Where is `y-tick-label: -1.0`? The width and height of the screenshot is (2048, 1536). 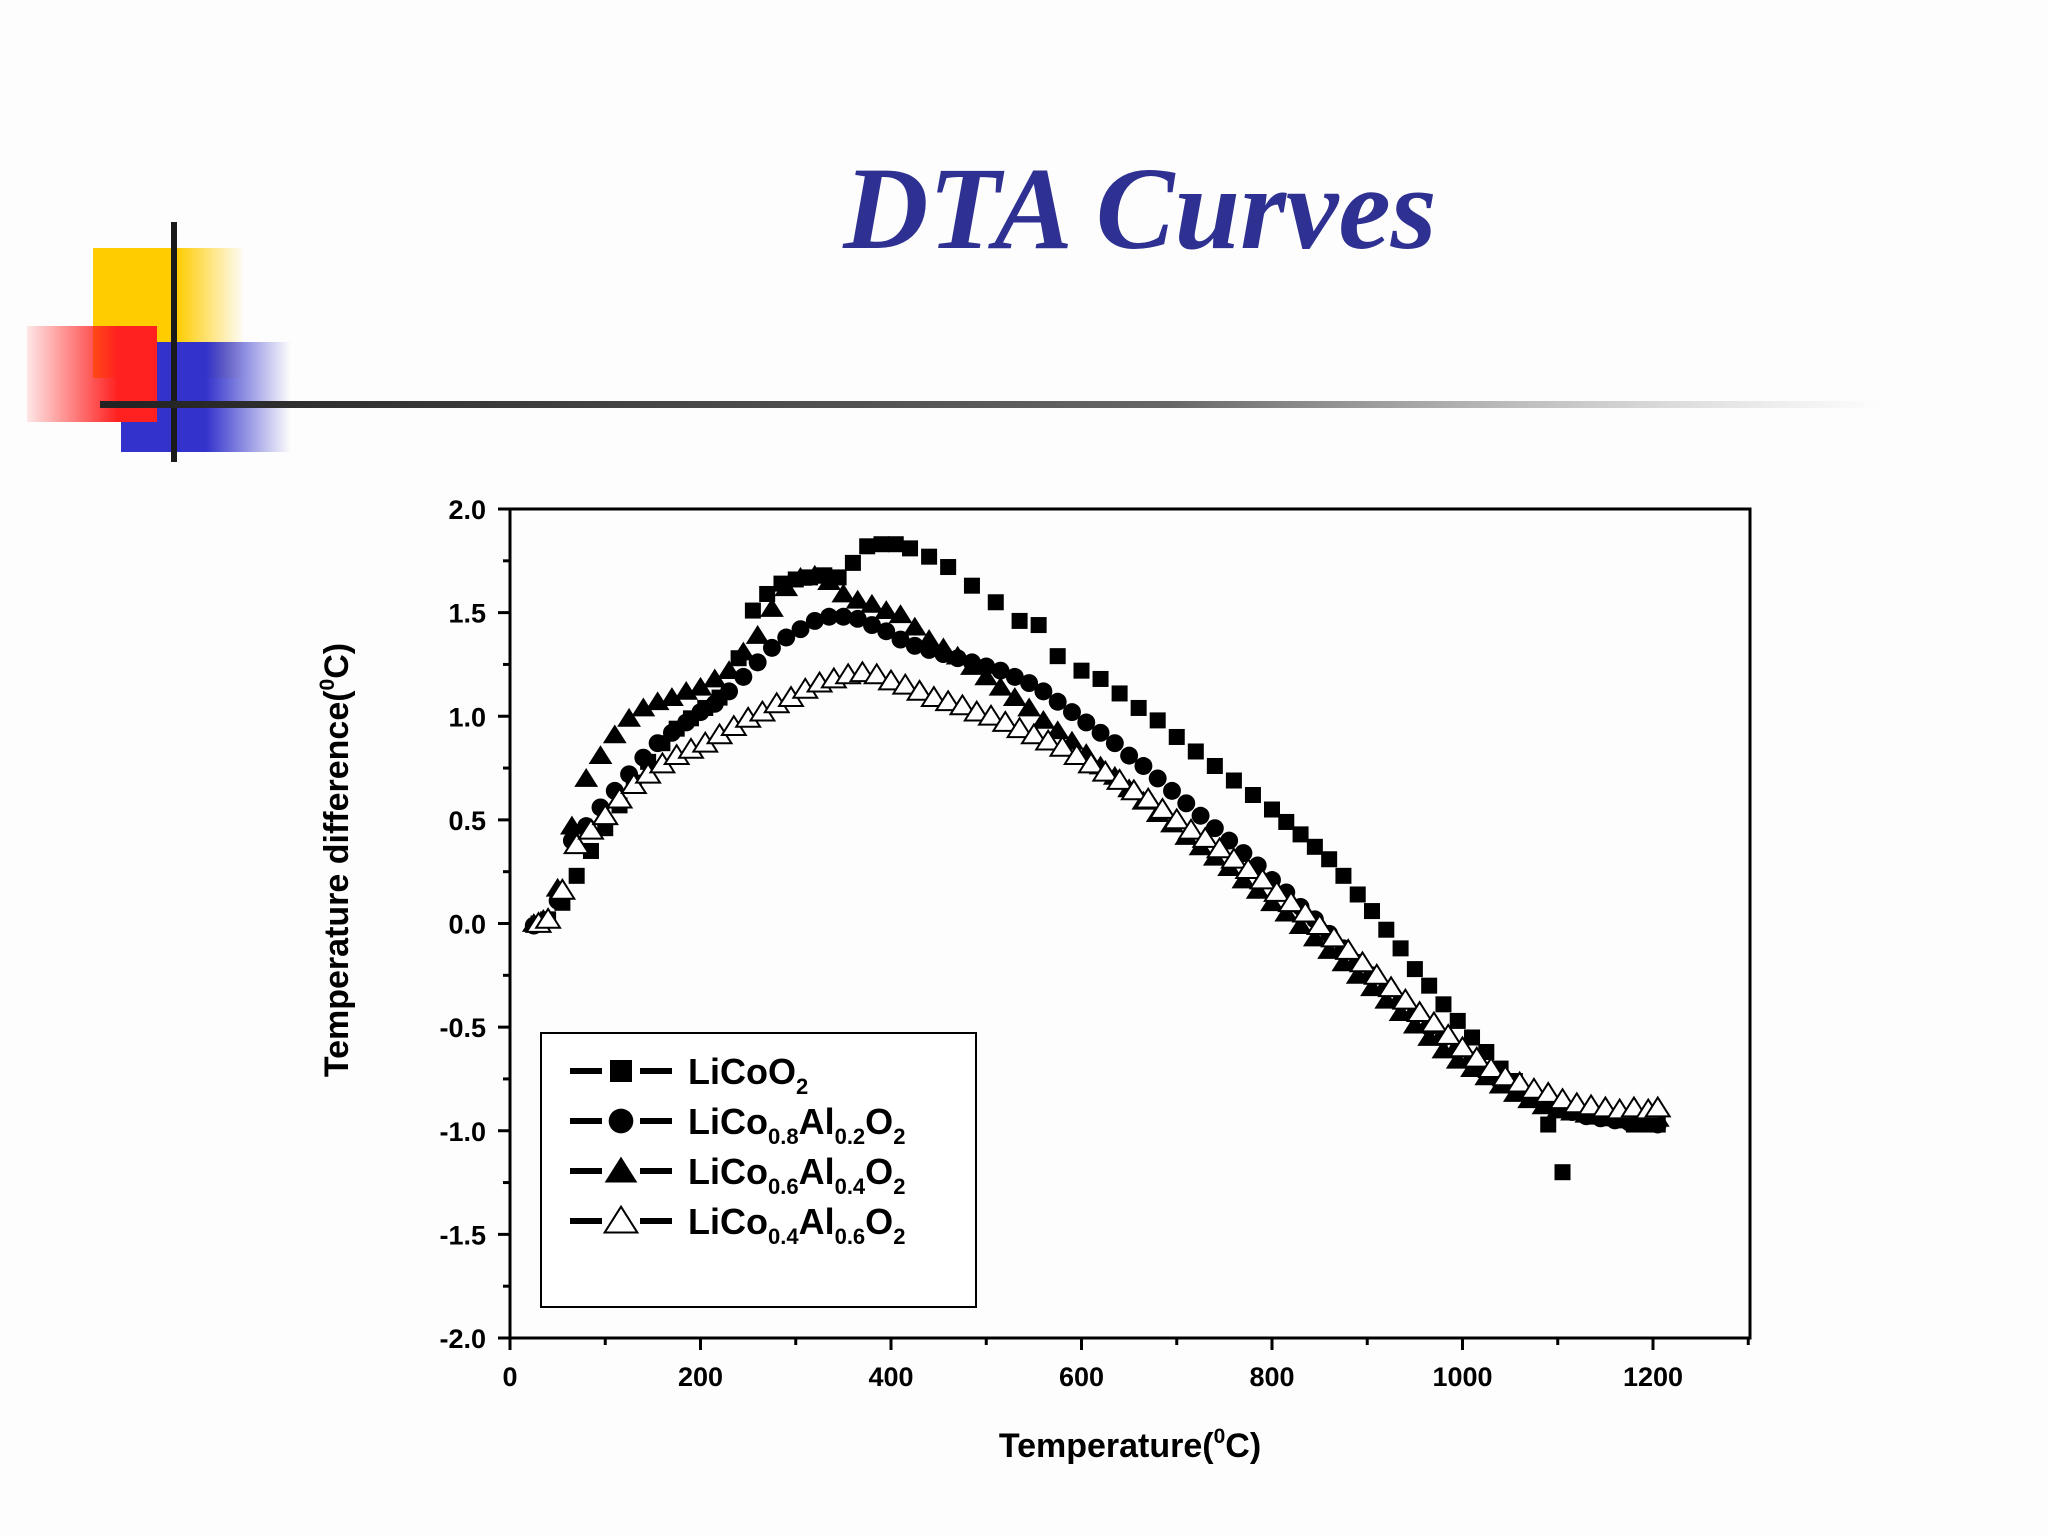 y-tick-label: -1.0 is located at coordinates (462, 1132).